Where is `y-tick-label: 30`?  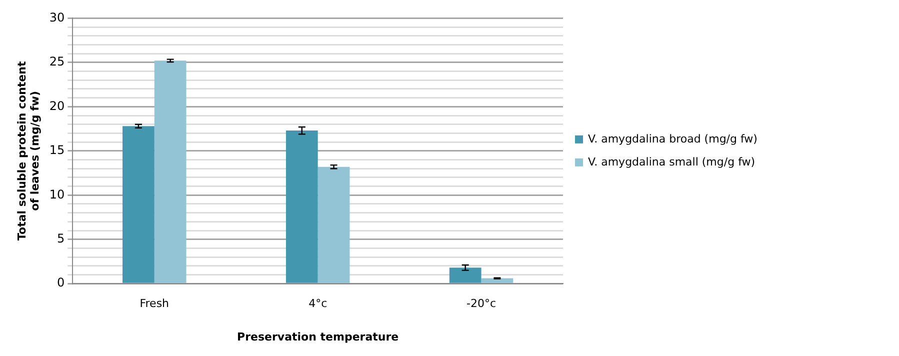 y-tick-label: 30 is located at coordinates (57, 17).